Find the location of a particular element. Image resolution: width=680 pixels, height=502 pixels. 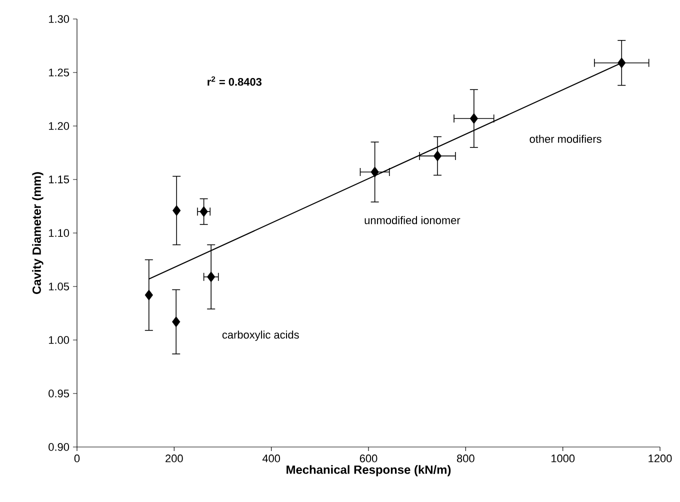

x-tick-label: 1200 is located at coordinates (660, 458).